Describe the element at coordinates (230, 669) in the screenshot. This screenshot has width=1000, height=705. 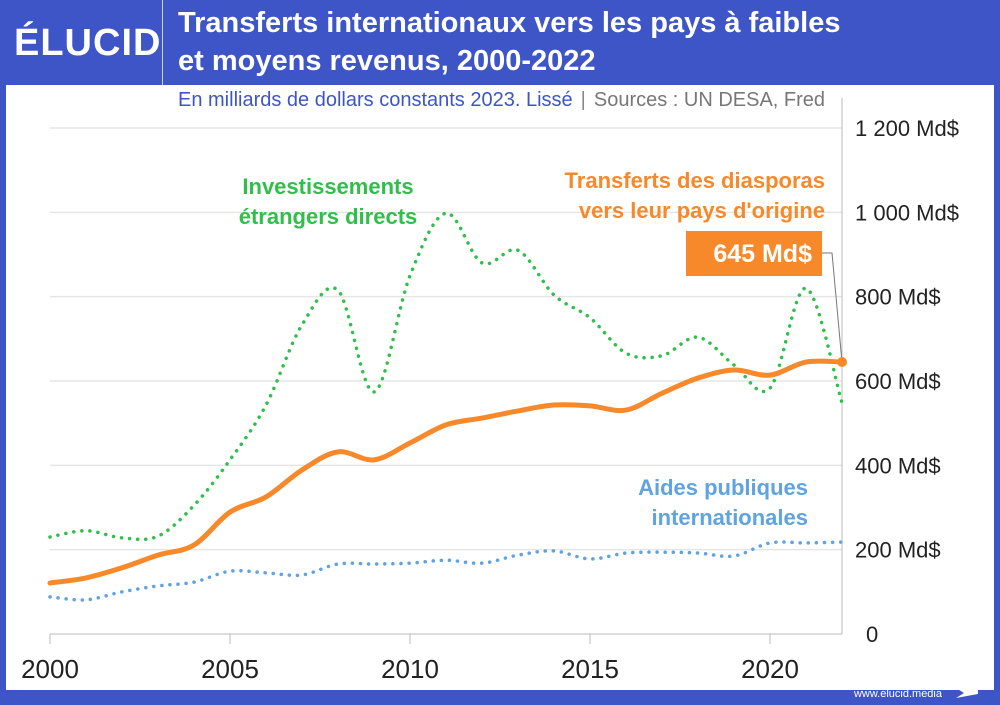
I see `x-tick-label: 2005` at that location.